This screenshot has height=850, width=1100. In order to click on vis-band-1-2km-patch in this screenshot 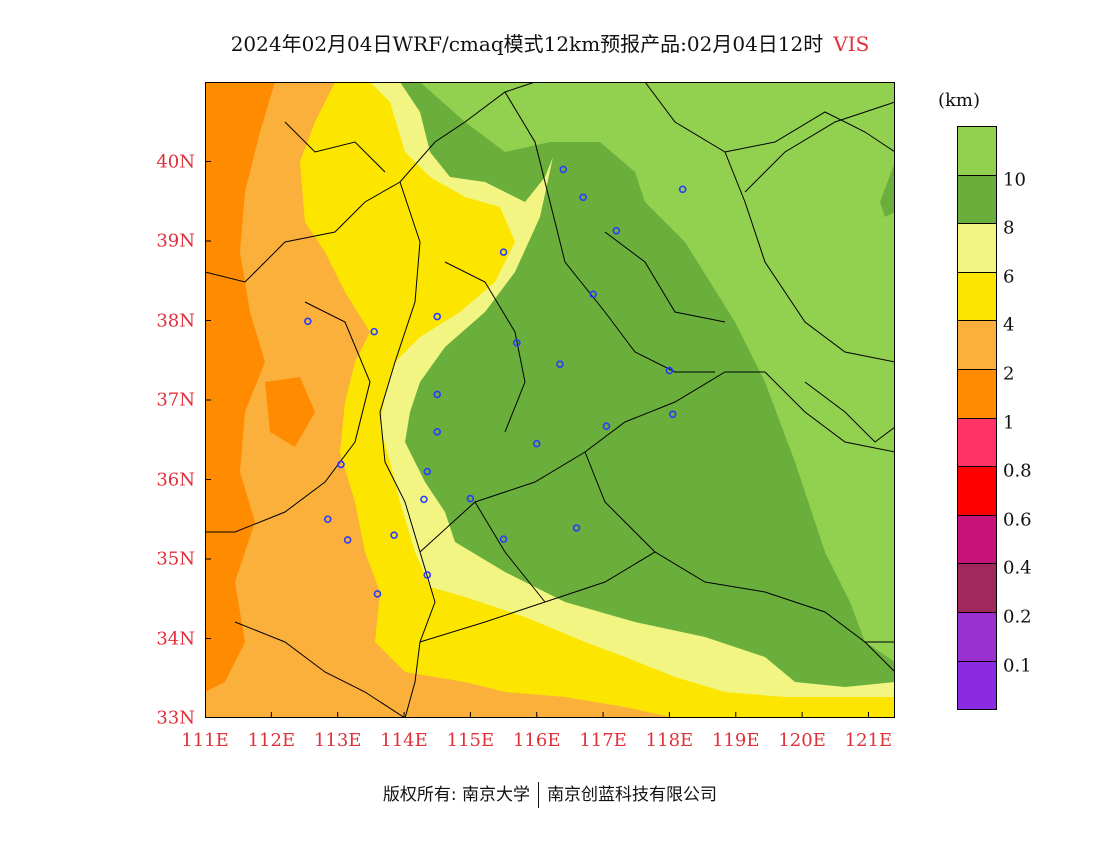, I will do `click(290, 412)`.